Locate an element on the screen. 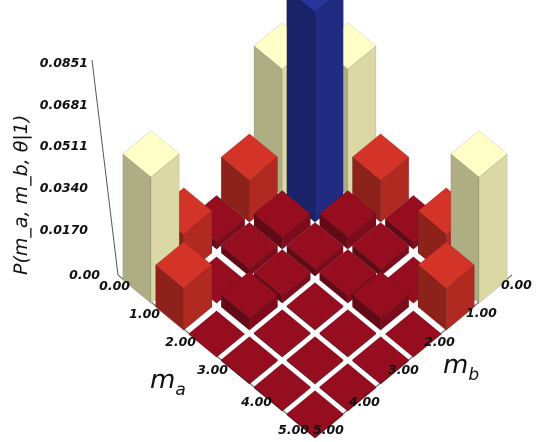 The image size is (537, 442). z-axis-title: P(m_a, m_b, θ|1) is located at coordinates (21, 195).